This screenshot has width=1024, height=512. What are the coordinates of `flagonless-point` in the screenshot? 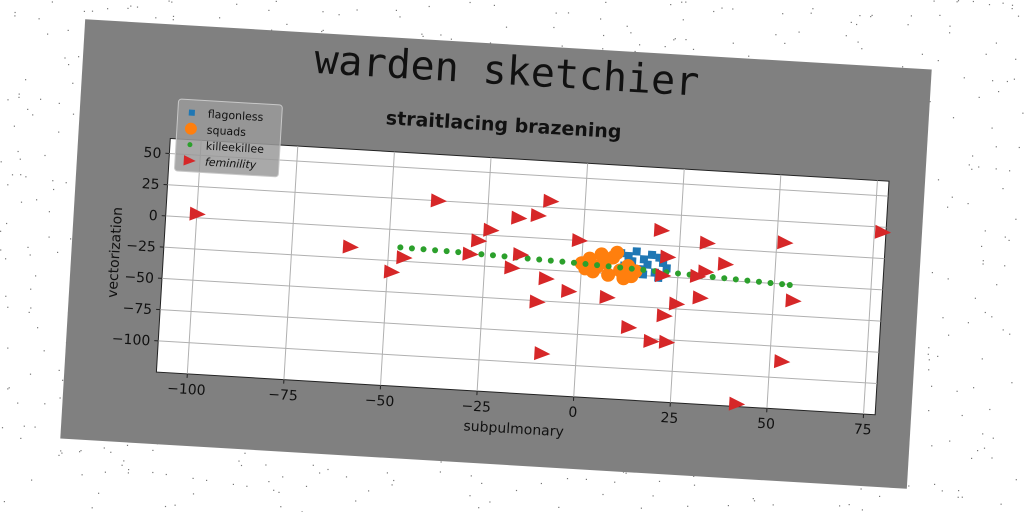 It's located at (647, 264).